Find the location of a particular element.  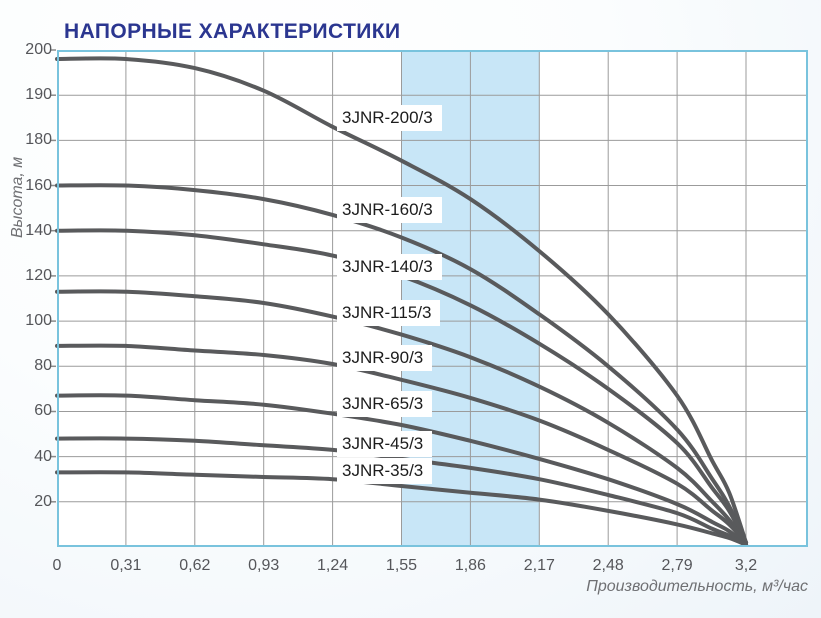

y-tick-label-190: 190 is located at coordinates (38, 95).